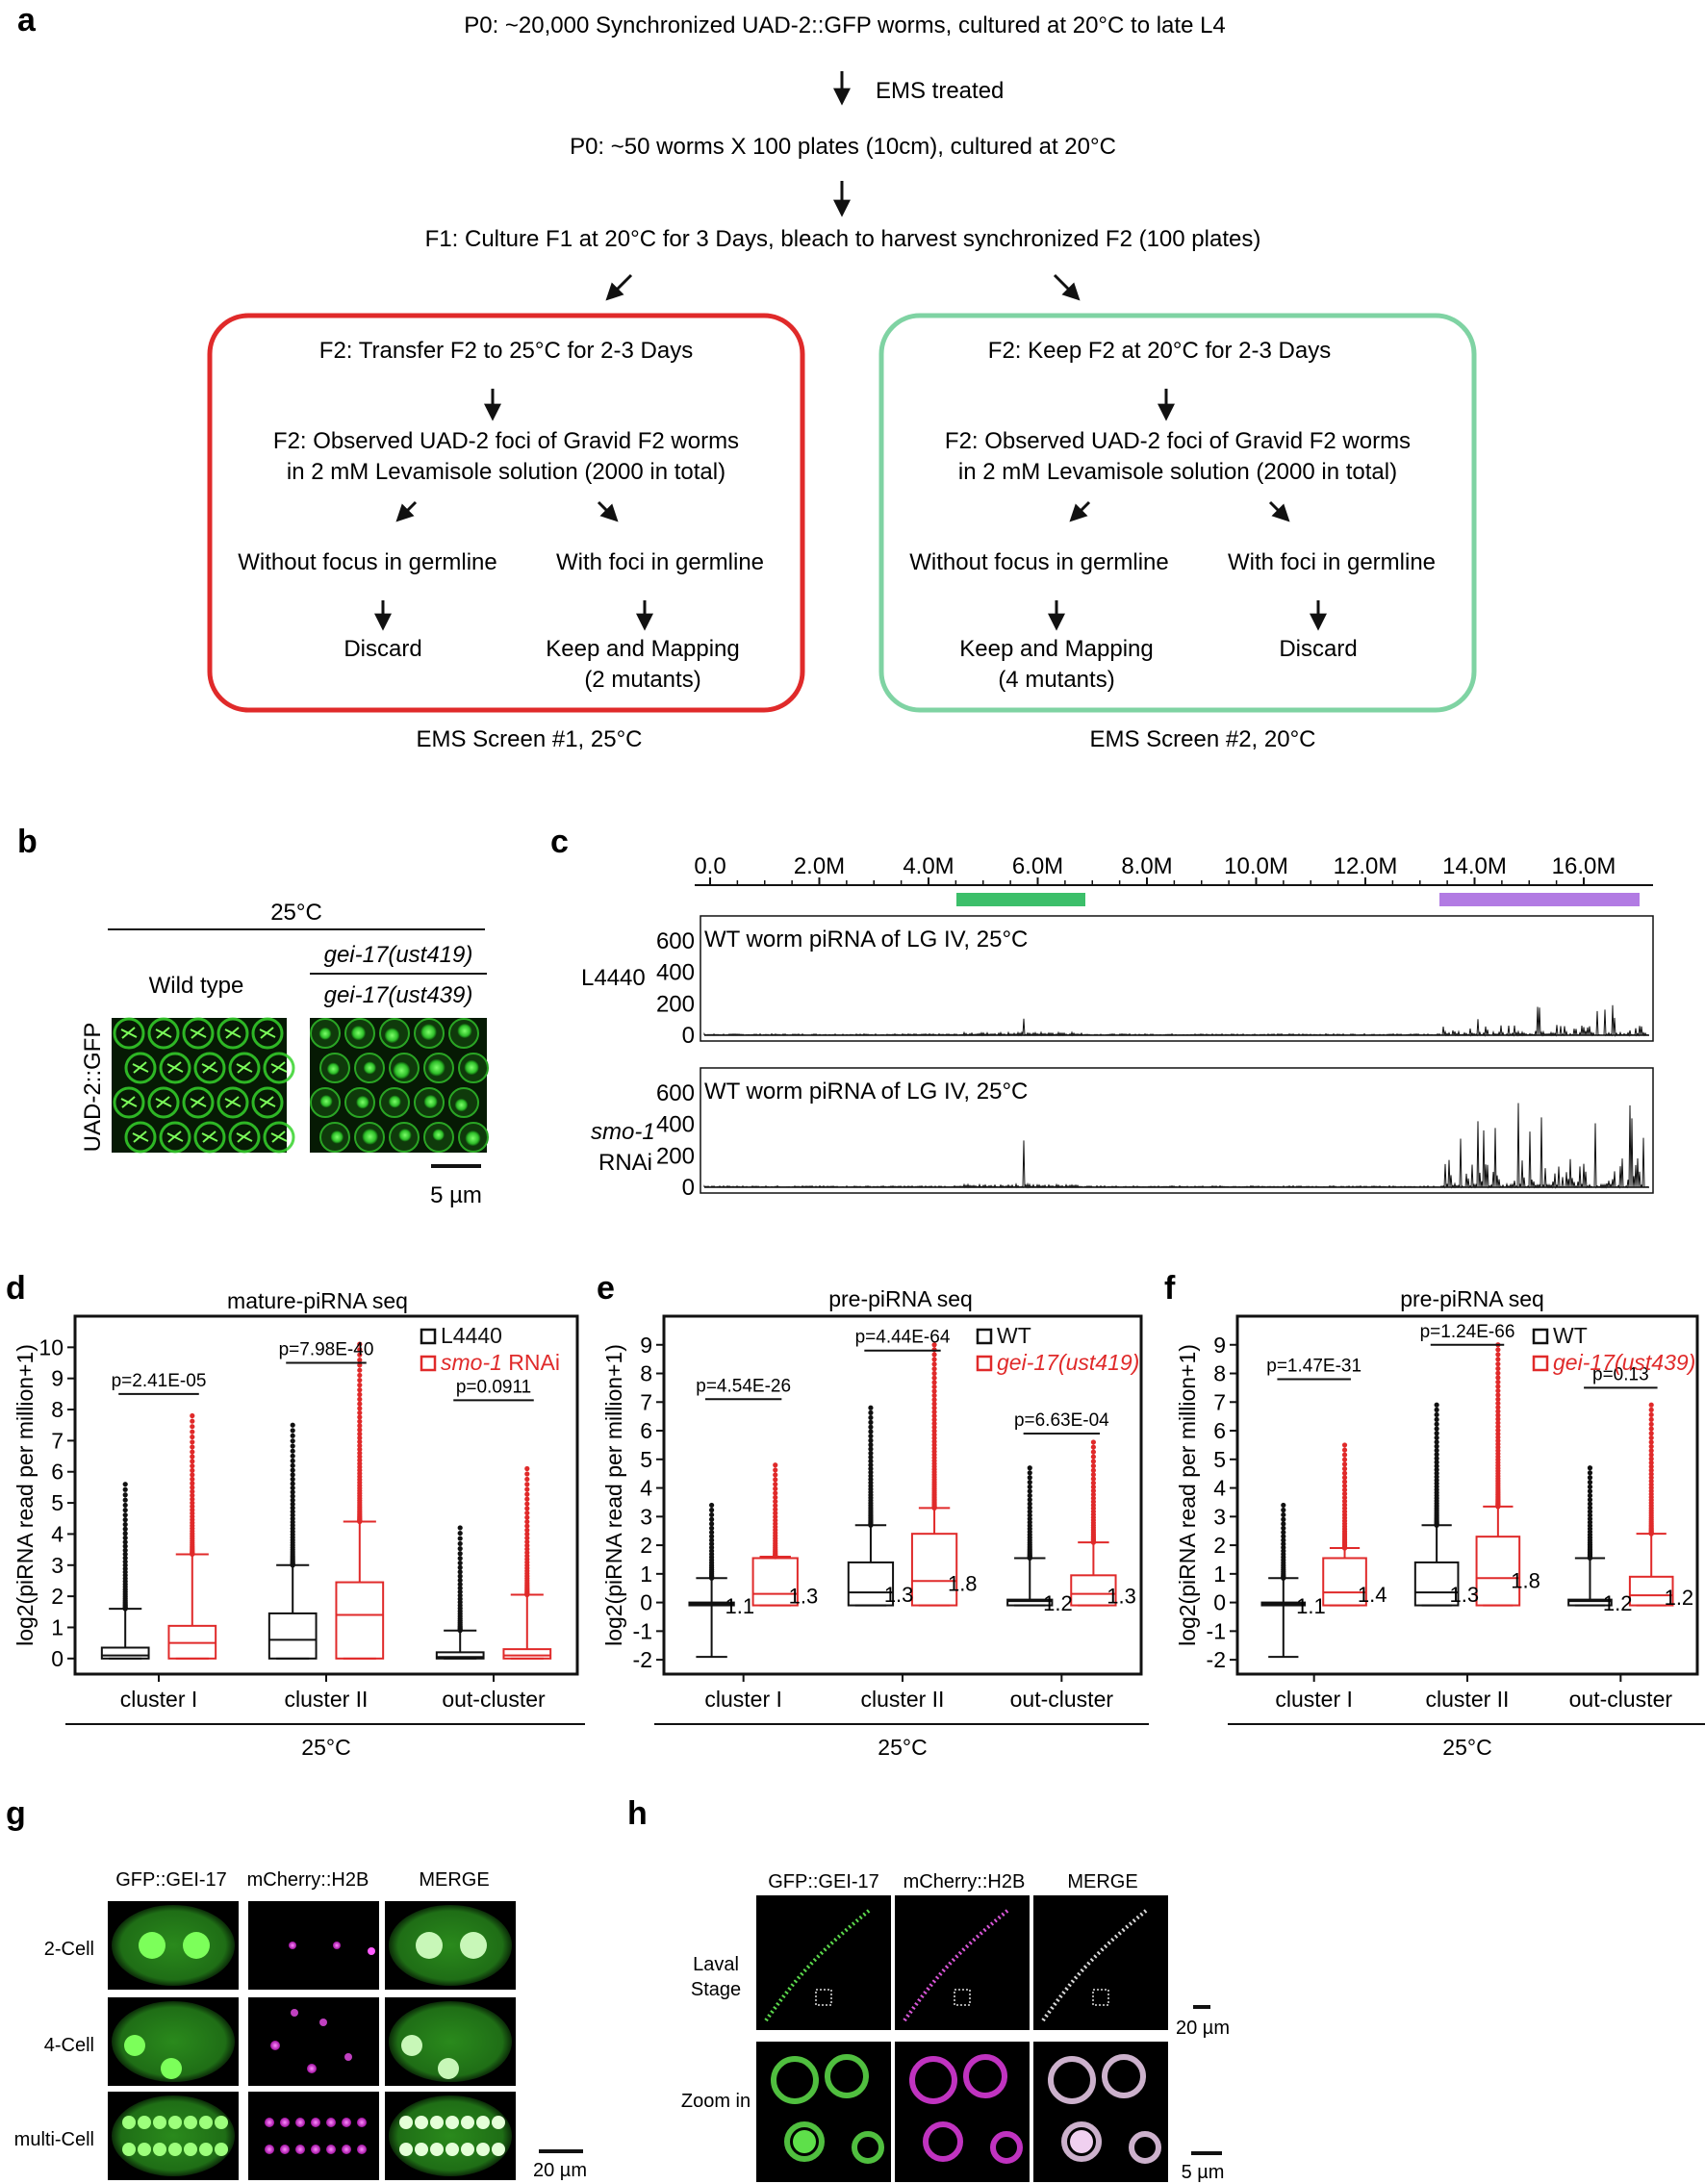  I want to click on panel-g-row-2: 4-Cell, so click(69, 2046).